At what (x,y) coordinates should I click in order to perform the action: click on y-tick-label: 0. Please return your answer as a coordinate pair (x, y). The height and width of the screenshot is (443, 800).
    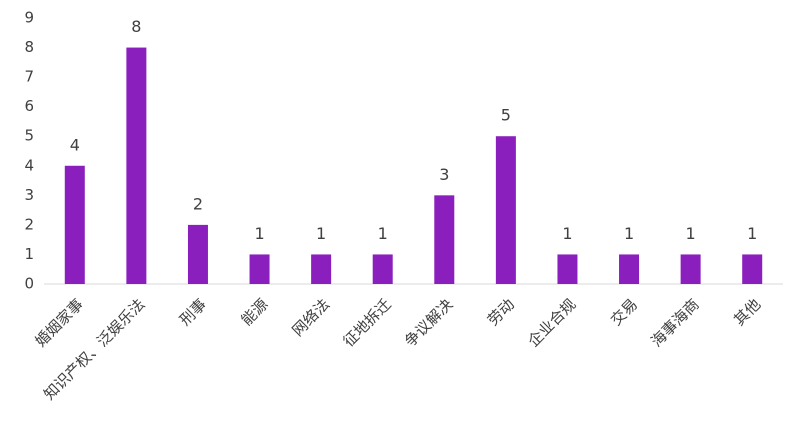
    Looking at the image, I should click on (29, 284).